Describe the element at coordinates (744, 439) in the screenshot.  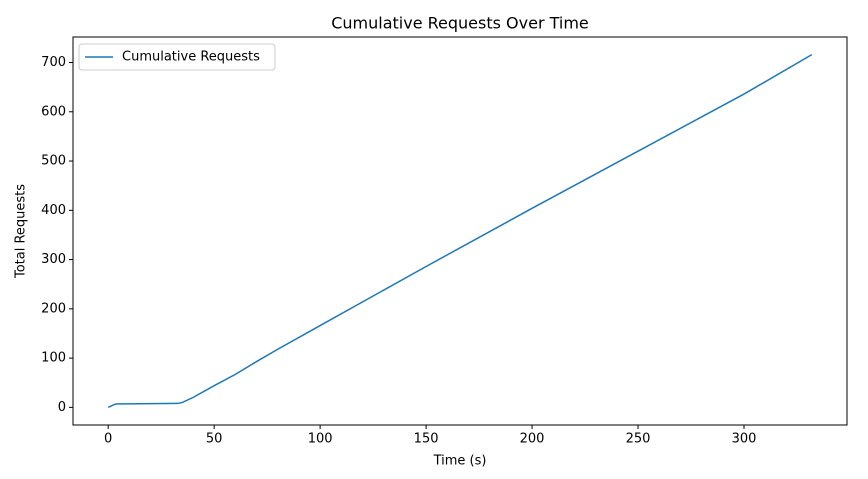
I see `x-tick-label: 300` at that location.